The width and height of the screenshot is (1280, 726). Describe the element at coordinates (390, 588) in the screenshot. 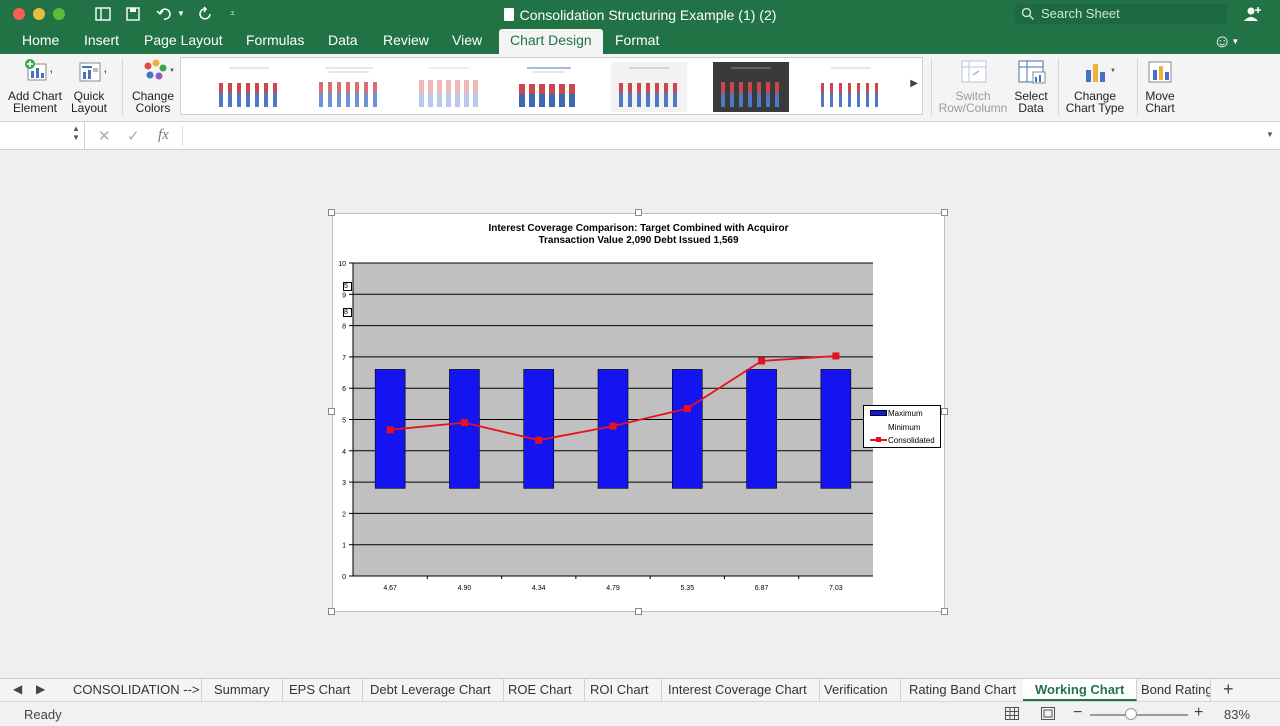

I see `x-tick-label: 4.67` at that location.